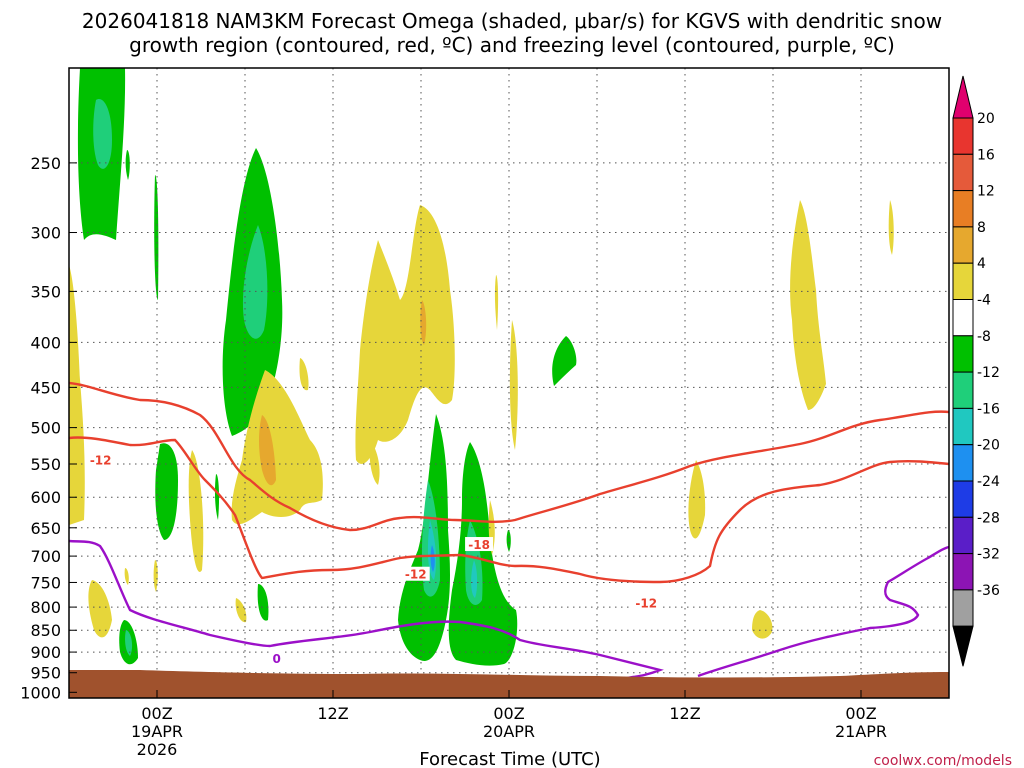  Describe the element at coordinates (988, 373) in the screenshot. I see `colorbar-label: -12` at that location.